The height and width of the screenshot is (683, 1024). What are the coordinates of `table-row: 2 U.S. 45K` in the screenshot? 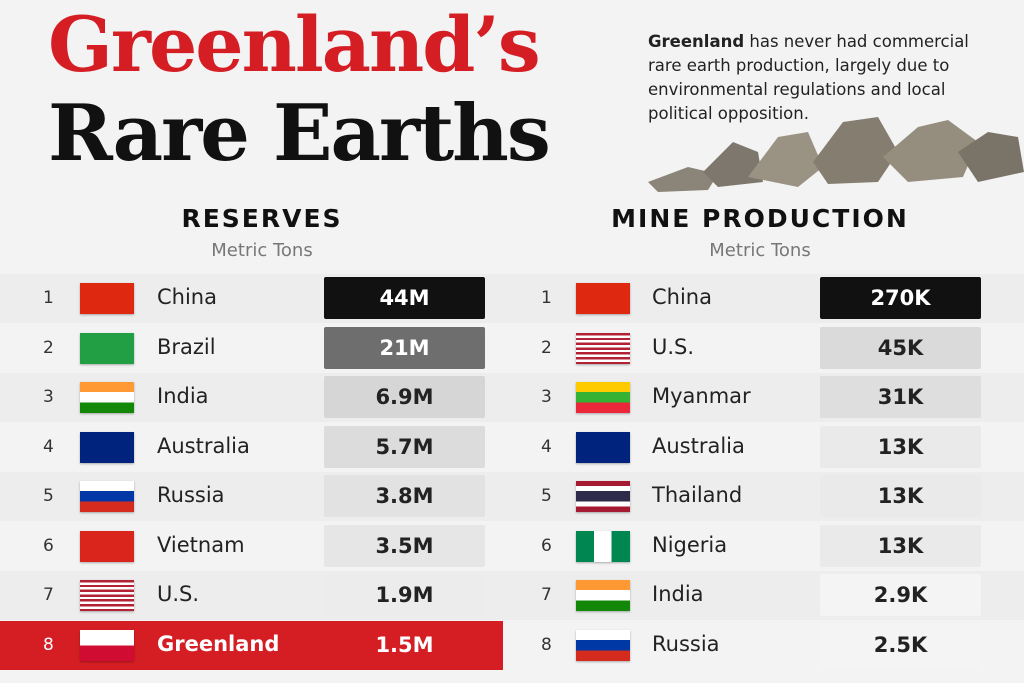 It's located at (763, 348).